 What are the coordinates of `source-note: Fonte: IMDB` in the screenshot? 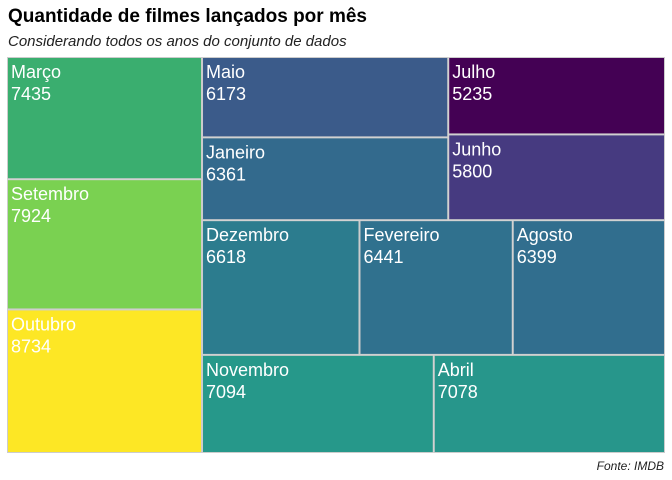 It's located at (630, 466).